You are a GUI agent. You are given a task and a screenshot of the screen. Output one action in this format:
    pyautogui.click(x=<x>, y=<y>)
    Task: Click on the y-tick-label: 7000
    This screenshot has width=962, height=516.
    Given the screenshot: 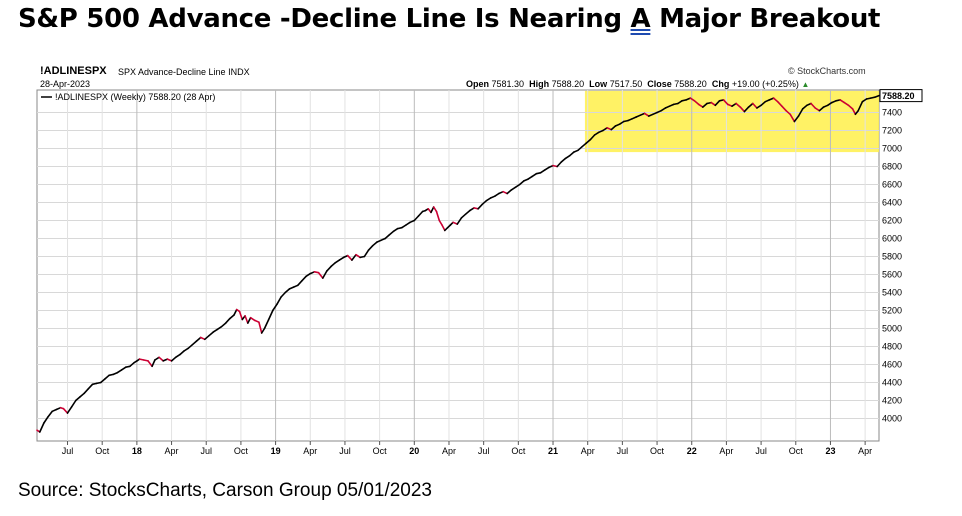 What is the action you would take?
    pyautogui.click(x=892, y=149)
    